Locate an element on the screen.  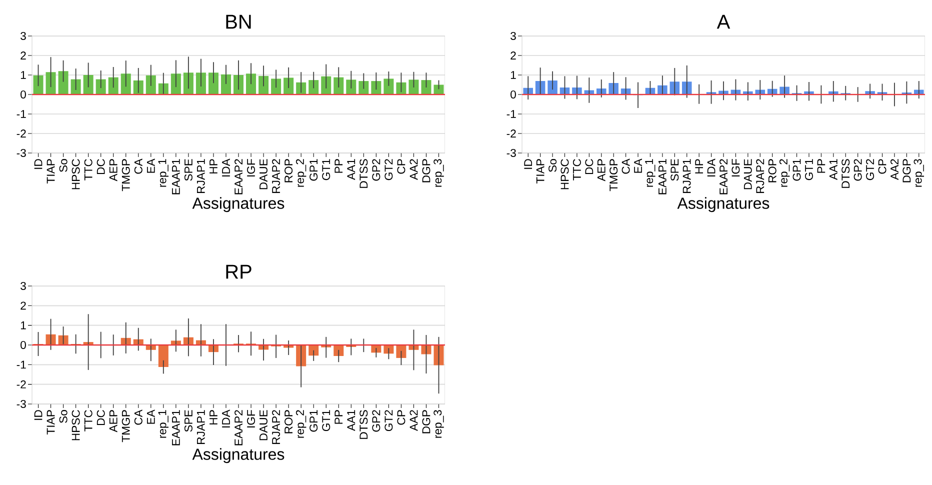
x-tick-label: RJAP1 is located at coordinates (201, 176).